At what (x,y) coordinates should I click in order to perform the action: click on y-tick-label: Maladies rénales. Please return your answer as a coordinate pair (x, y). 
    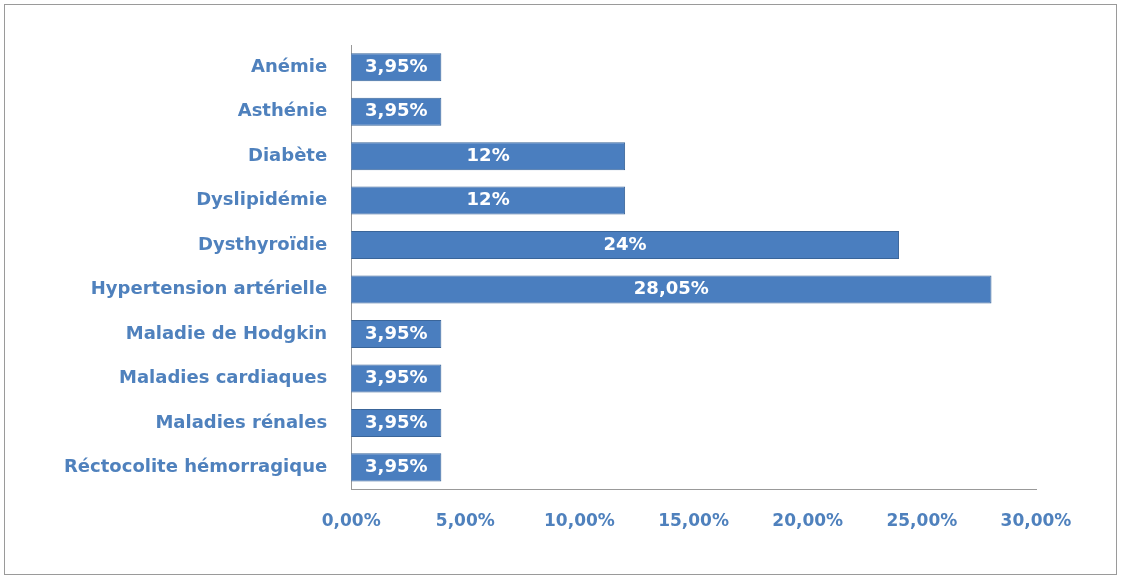
    Looking at the image, I should click on (241, 421).